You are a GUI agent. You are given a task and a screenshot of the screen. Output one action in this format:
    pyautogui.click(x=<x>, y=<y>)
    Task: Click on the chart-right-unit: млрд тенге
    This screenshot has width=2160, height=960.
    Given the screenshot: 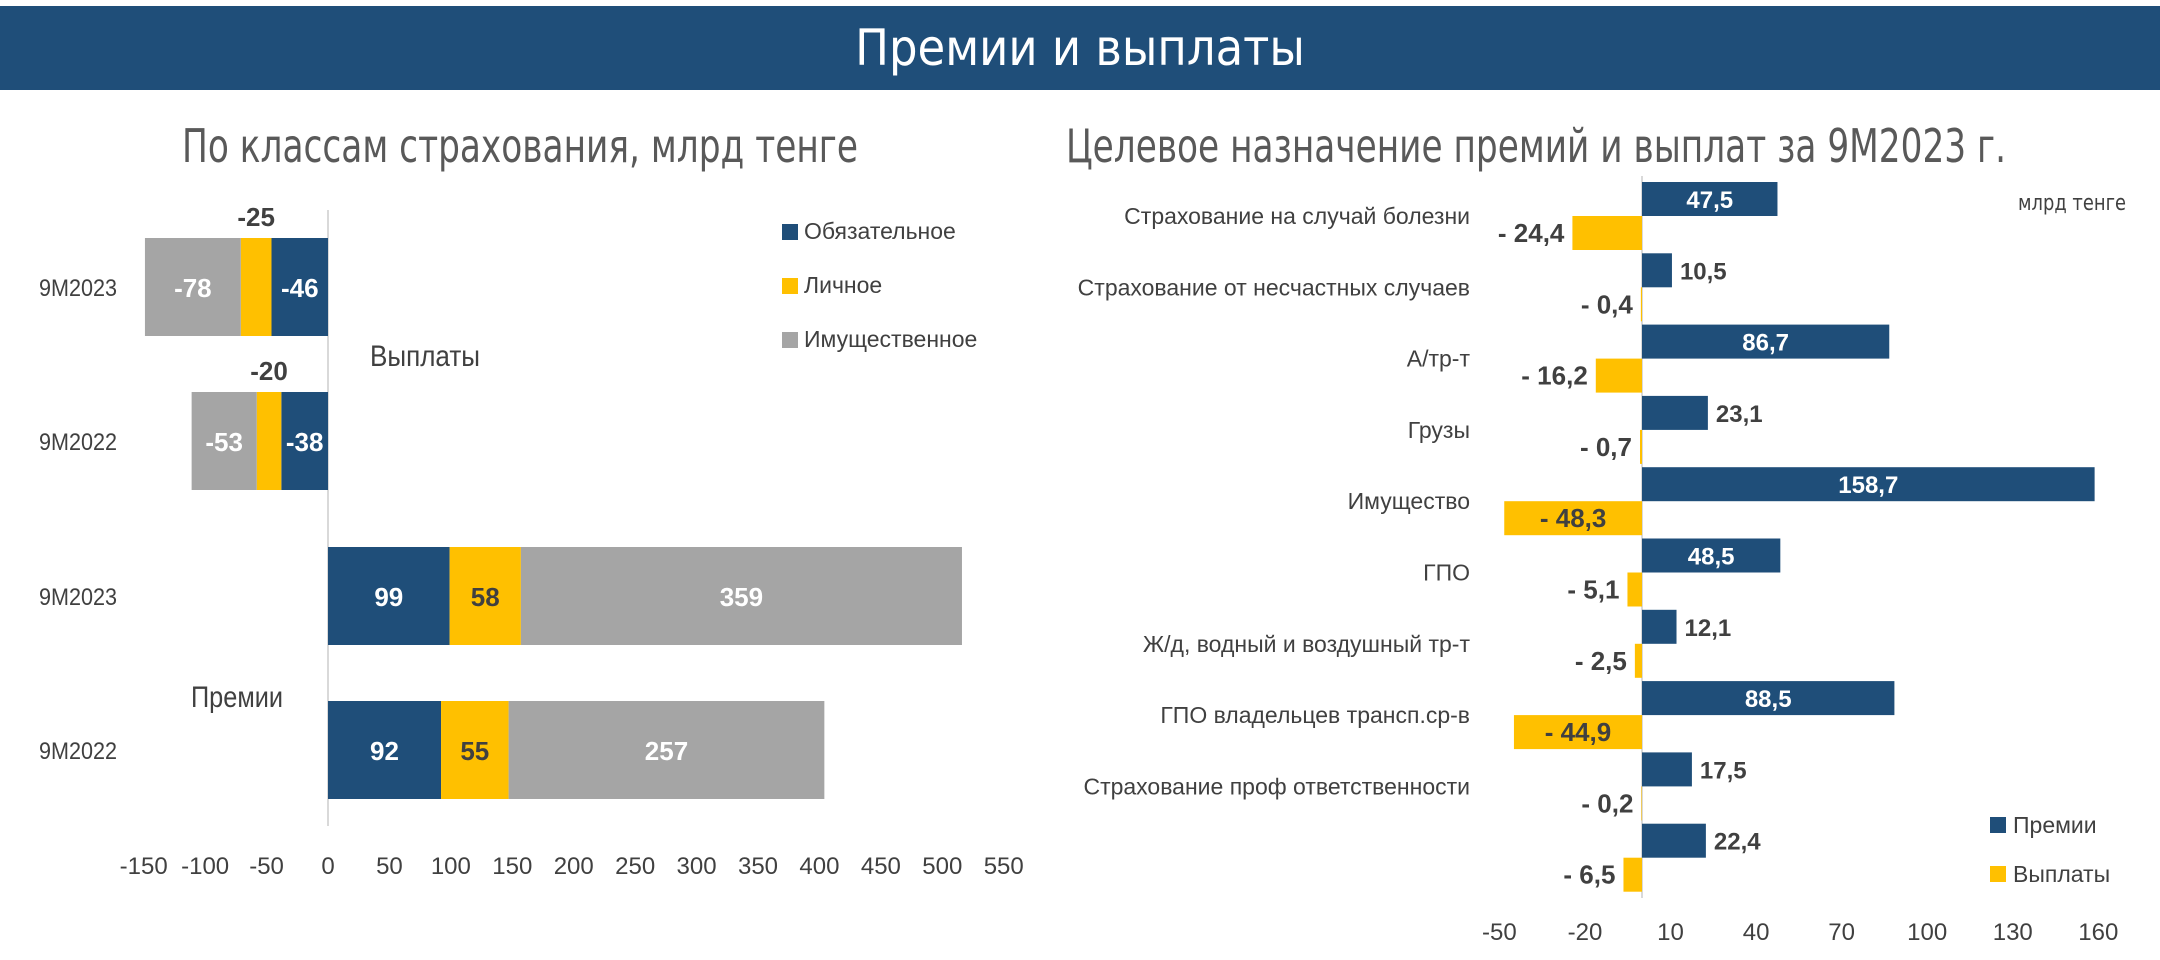 What is the action you would take?
    pyautogui.click(x=2072, y=203)
    